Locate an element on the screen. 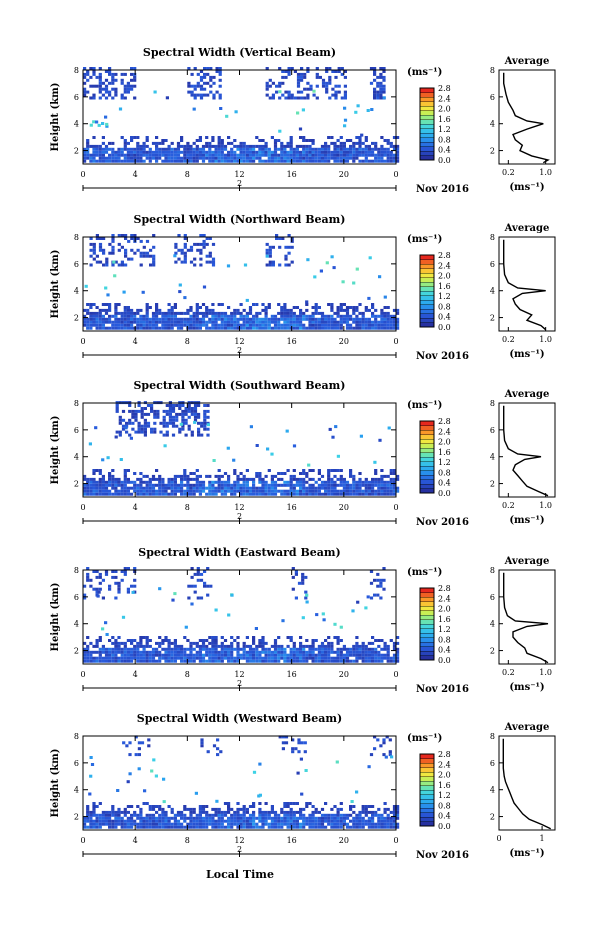 This screenshot has height=929, width=612. average-y-tick-label: 4 is located at coordinates (492, 790).